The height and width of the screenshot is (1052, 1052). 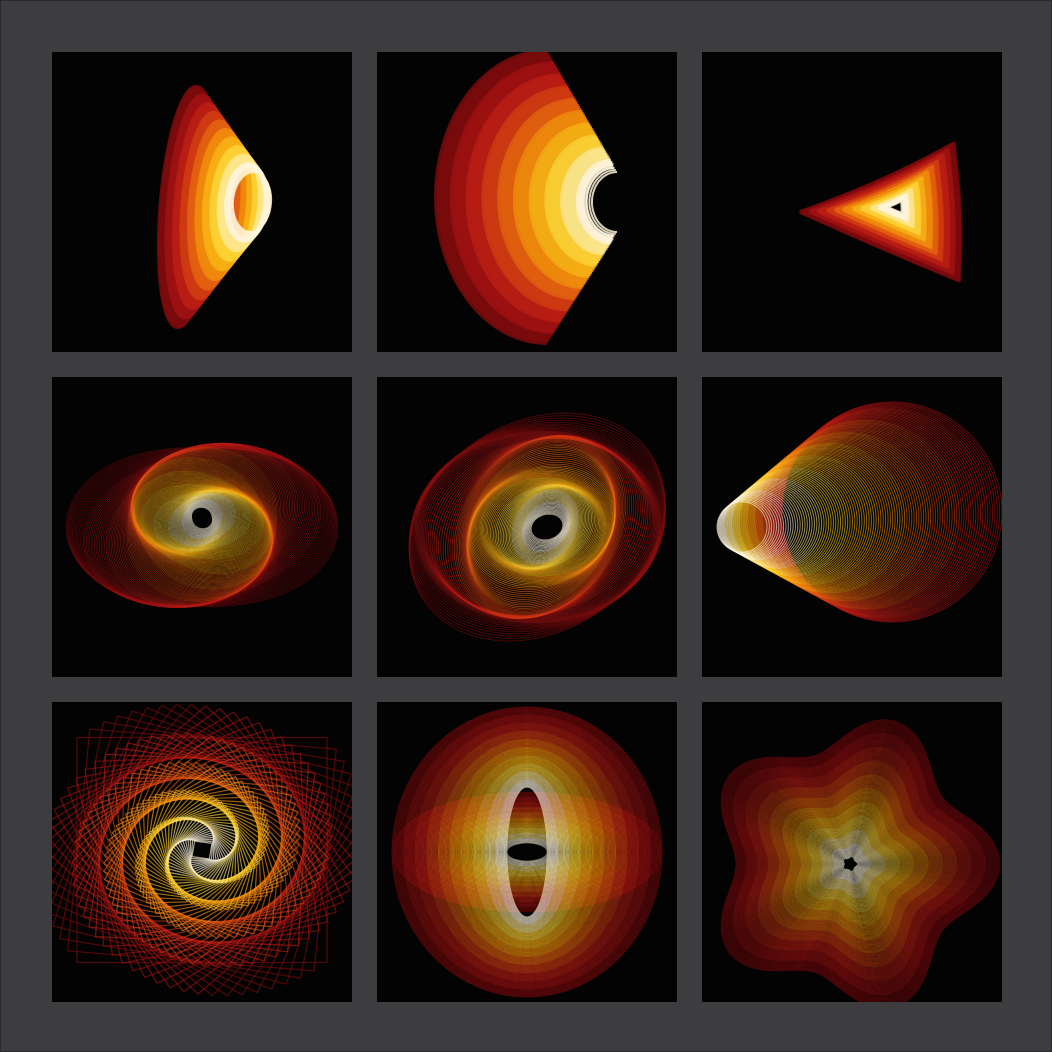 I want to click on arc-stroke, so click(x=602, y=202).